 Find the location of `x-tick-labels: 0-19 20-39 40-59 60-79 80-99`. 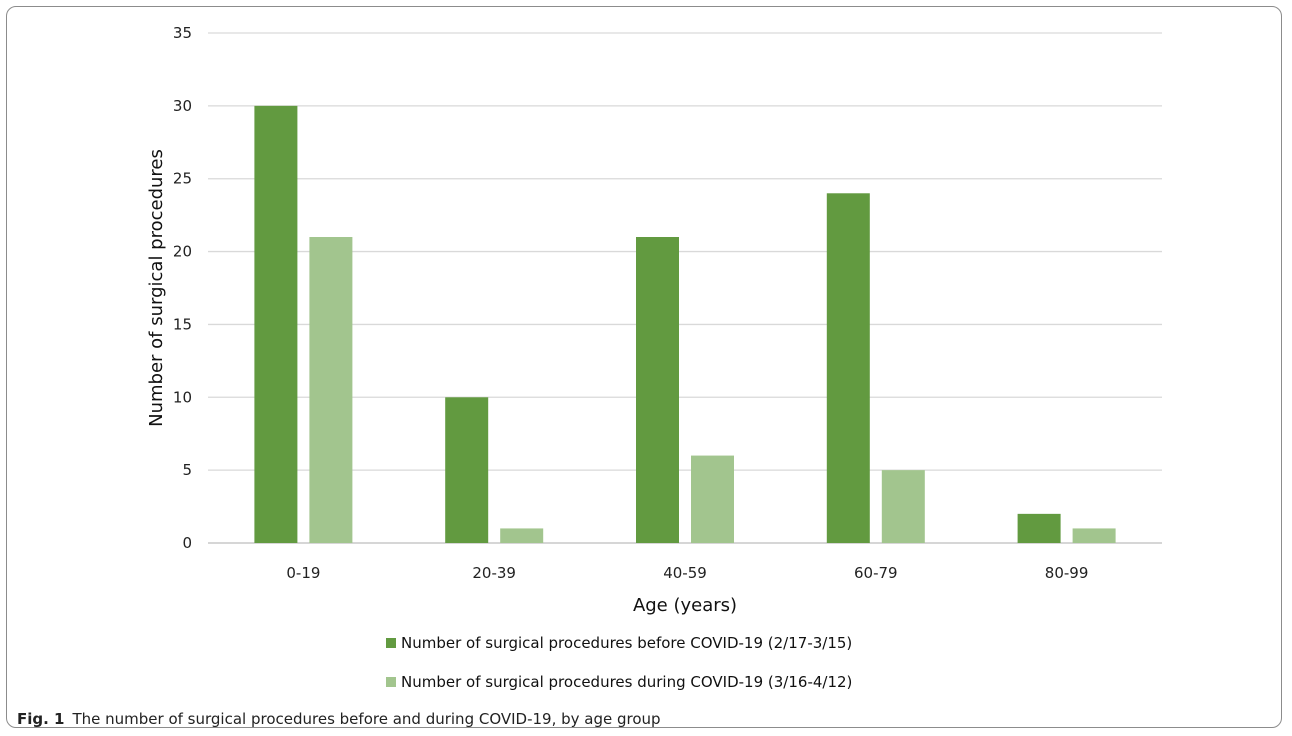

x-tick-labels: 0-19 20-39 40-59 60-79 80-99 is located at coordinates (687, 573).